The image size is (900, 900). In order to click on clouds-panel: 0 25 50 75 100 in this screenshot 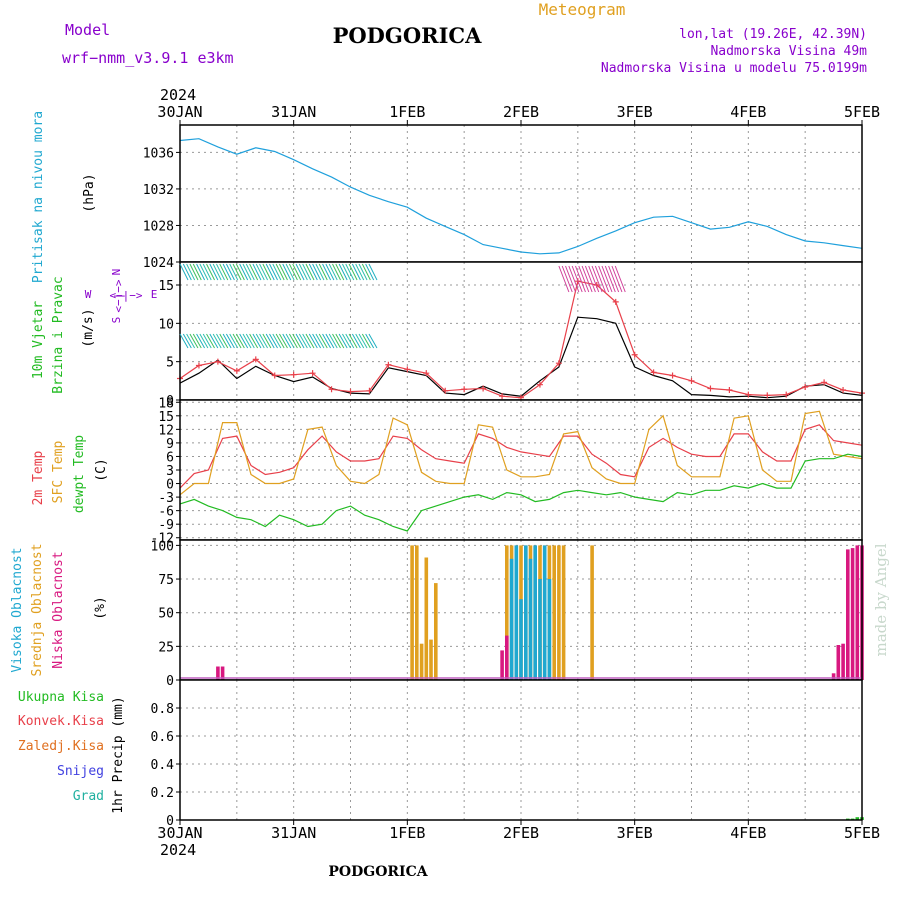, I will do `click(507, 614)`.